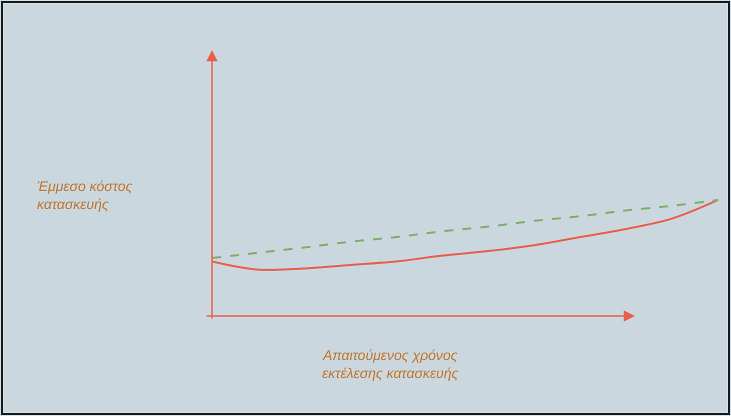 This screenshot has height=416, width=731. What do you see at coordinates (85, 195) in the screenshot?
I see `y-axis-title: Έμμεσο κόστος κατασκευής` at bounding box center [85, 195].